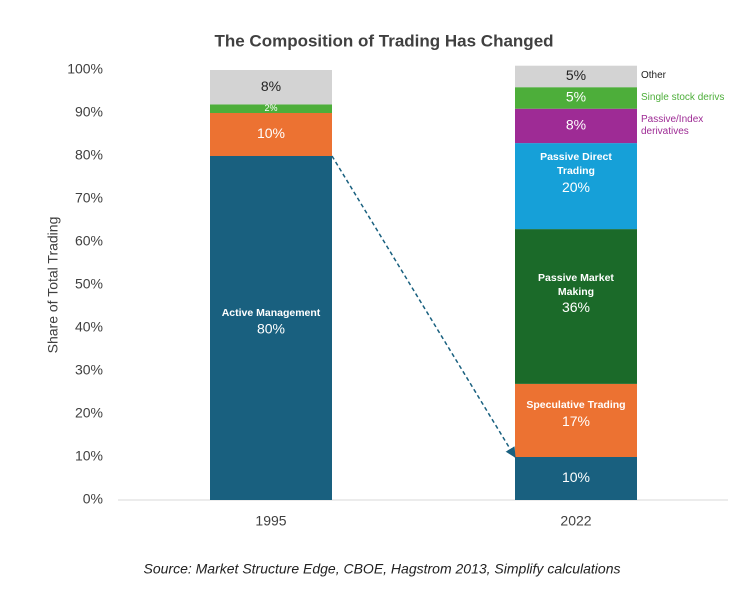 This screenshot has height=595, width=732. What do you see at coordinates (89, 284) in the screenshot?
I see `y-tick-label: 50%` at bounding box center [89, 284].